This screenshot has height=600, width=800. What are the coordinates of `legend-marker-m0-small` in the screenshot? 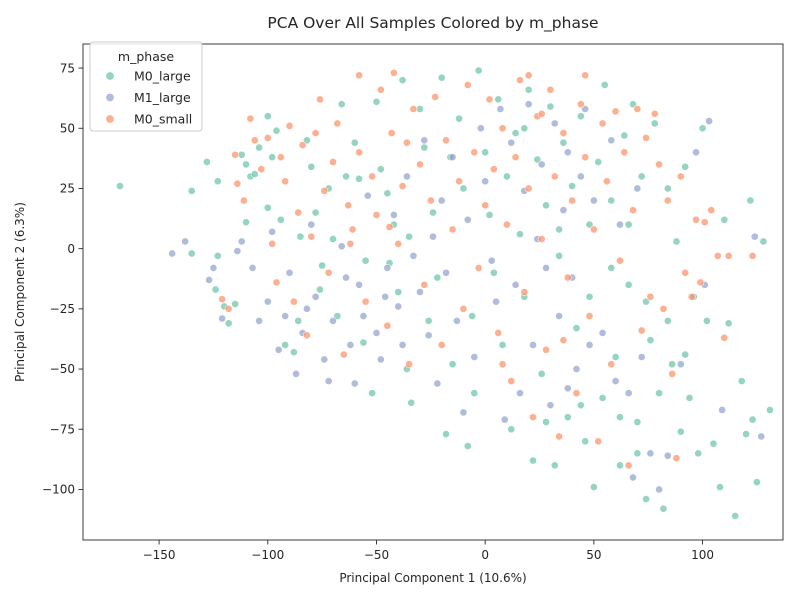 It's located at (110, 119).